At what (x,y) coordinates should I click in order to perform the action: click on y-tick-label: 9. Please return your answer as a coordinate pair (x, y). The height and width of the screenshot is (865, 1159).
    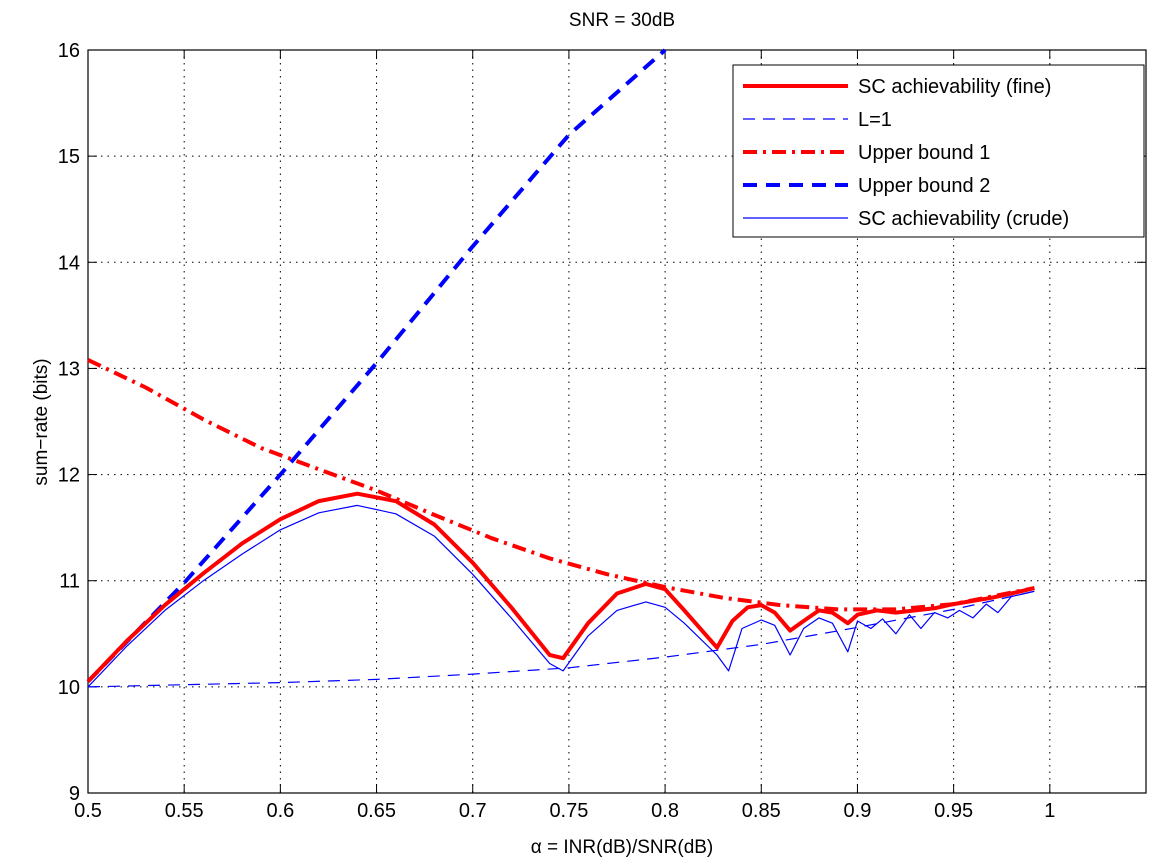
    Looking at the image, I should click on (74, 794).